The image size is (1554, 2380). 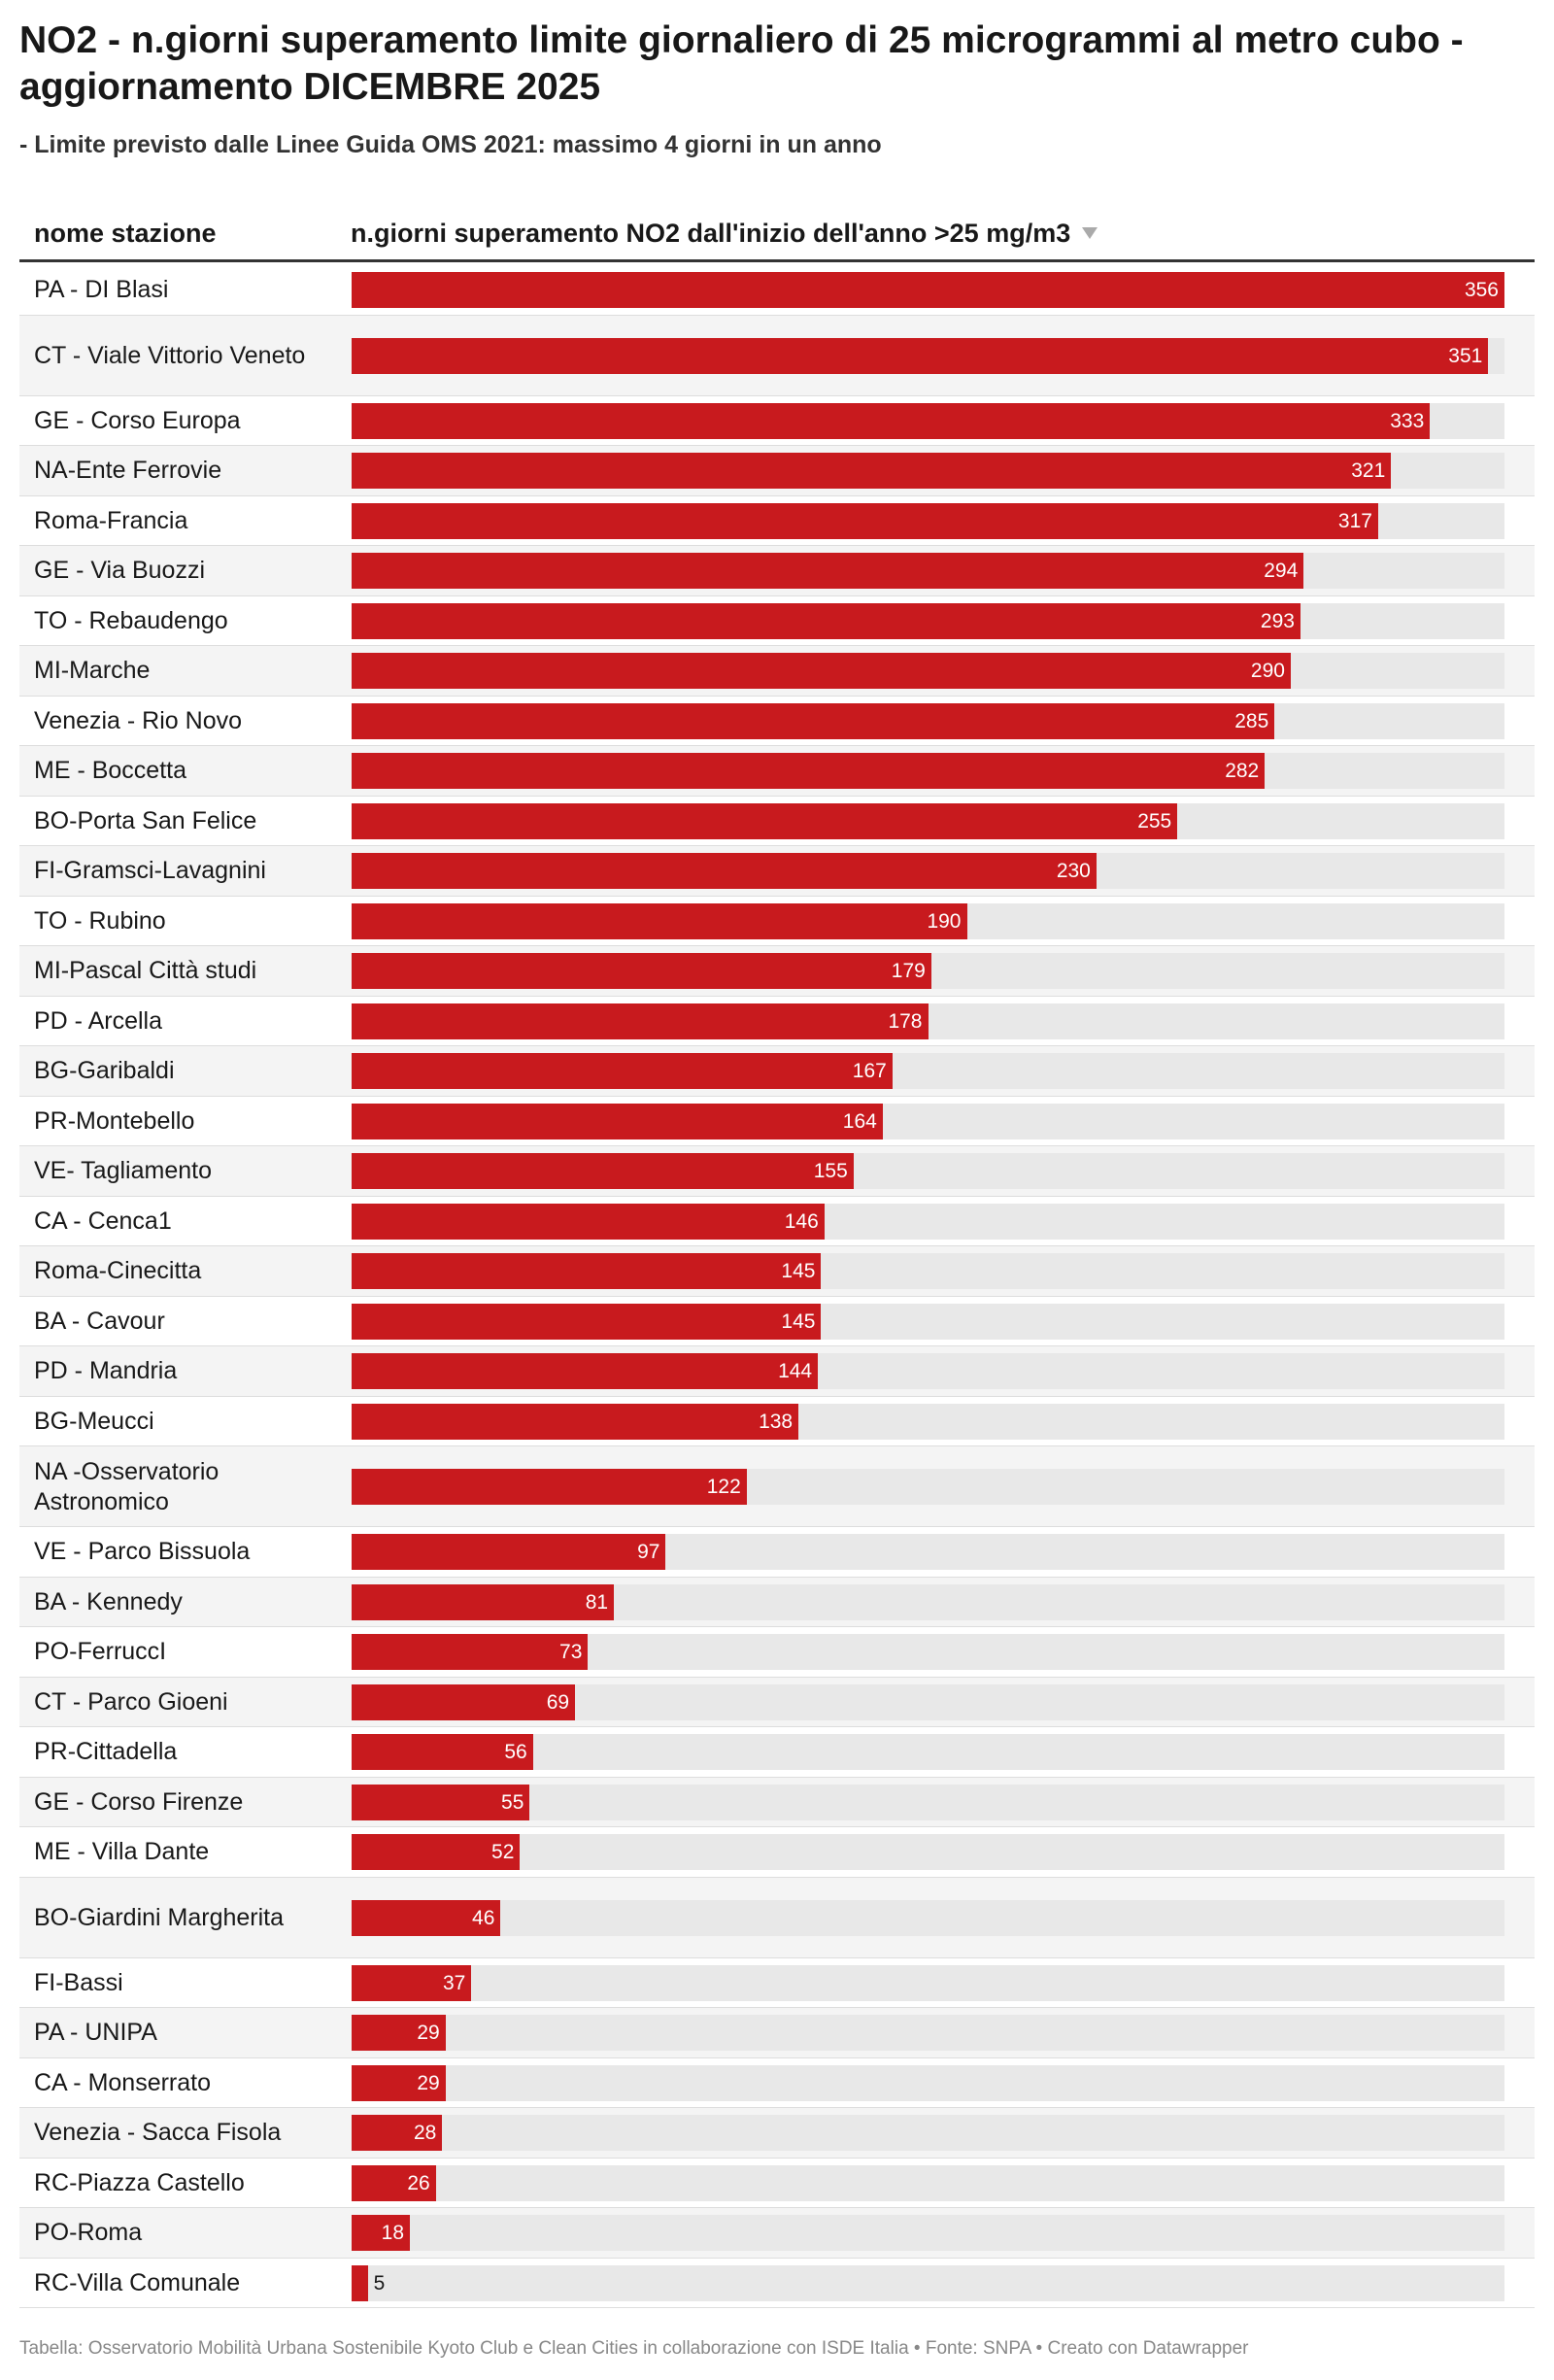 I want to click on table-row: MI-Pascal Città studi 179, so click(x=777, y=971).